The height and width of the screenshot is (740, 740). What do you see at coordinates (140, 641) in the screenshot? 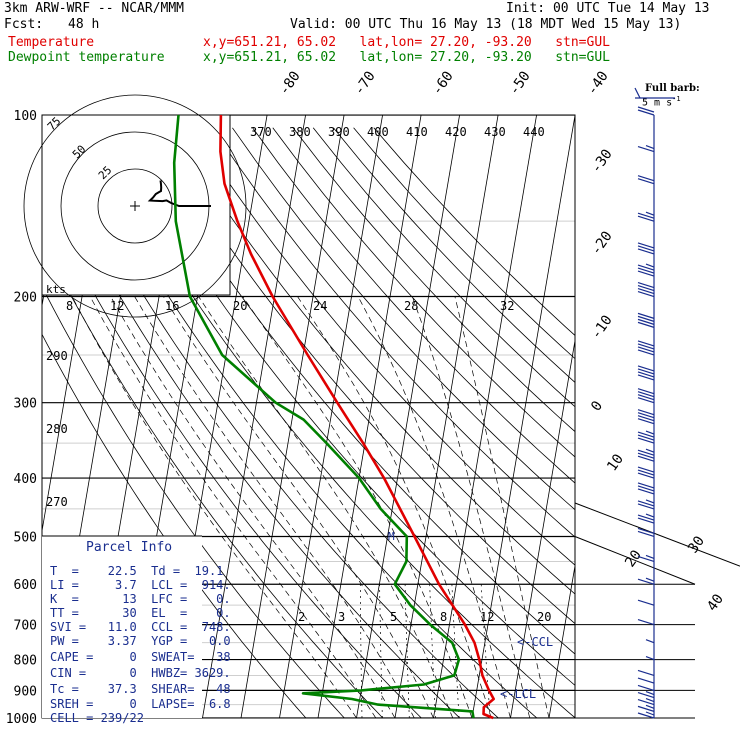
I see `parcel-row: PW = 3.37 YGP = 0.0` at bounding box center [140, 641].